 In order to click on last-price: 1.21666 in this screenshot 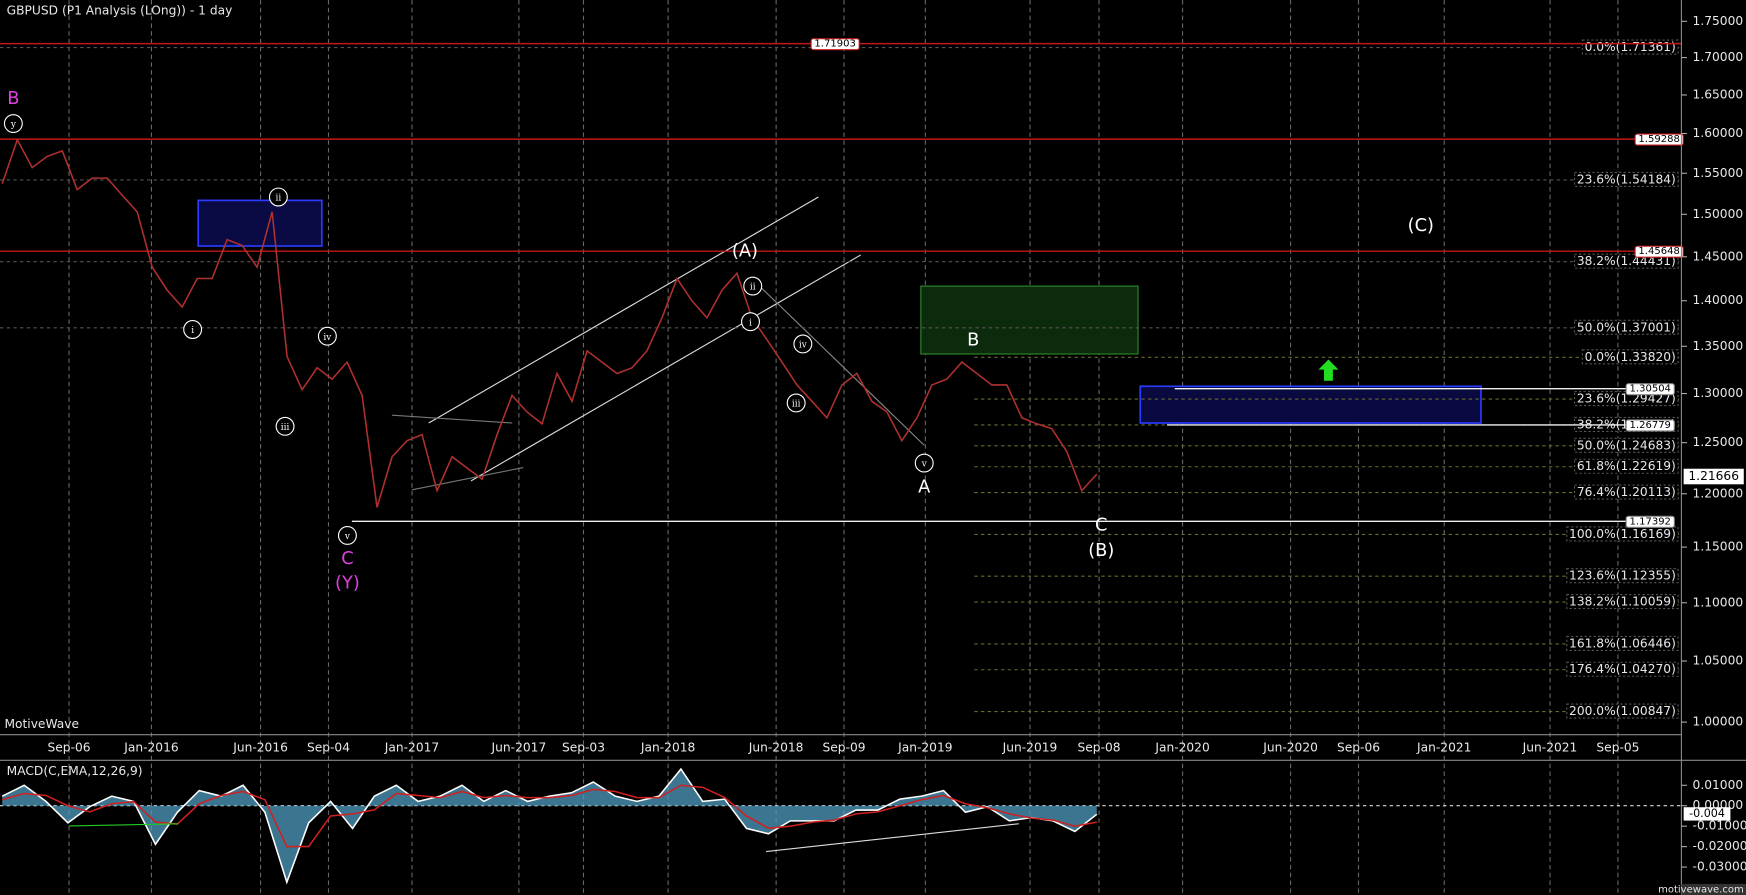, I will do `click(1713, 476)`.